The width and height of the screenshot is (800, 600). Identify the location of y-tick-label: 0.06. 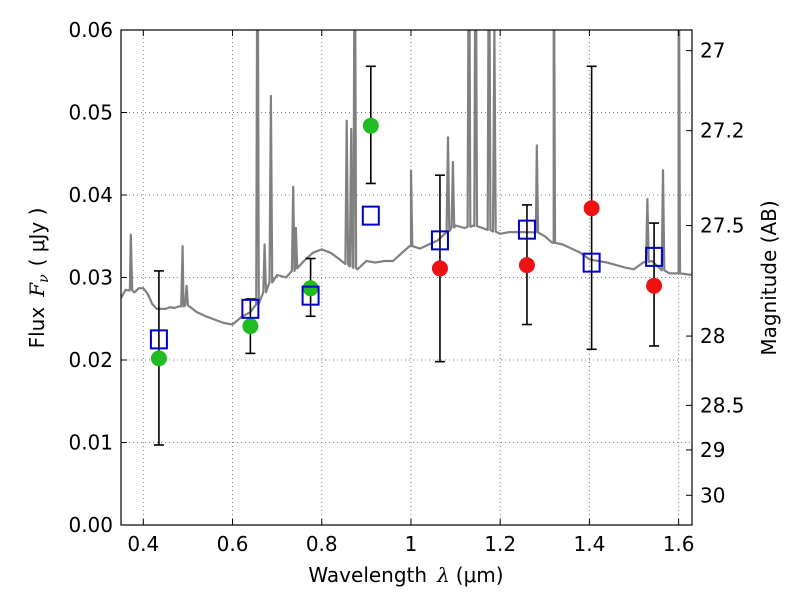
(90, 30).